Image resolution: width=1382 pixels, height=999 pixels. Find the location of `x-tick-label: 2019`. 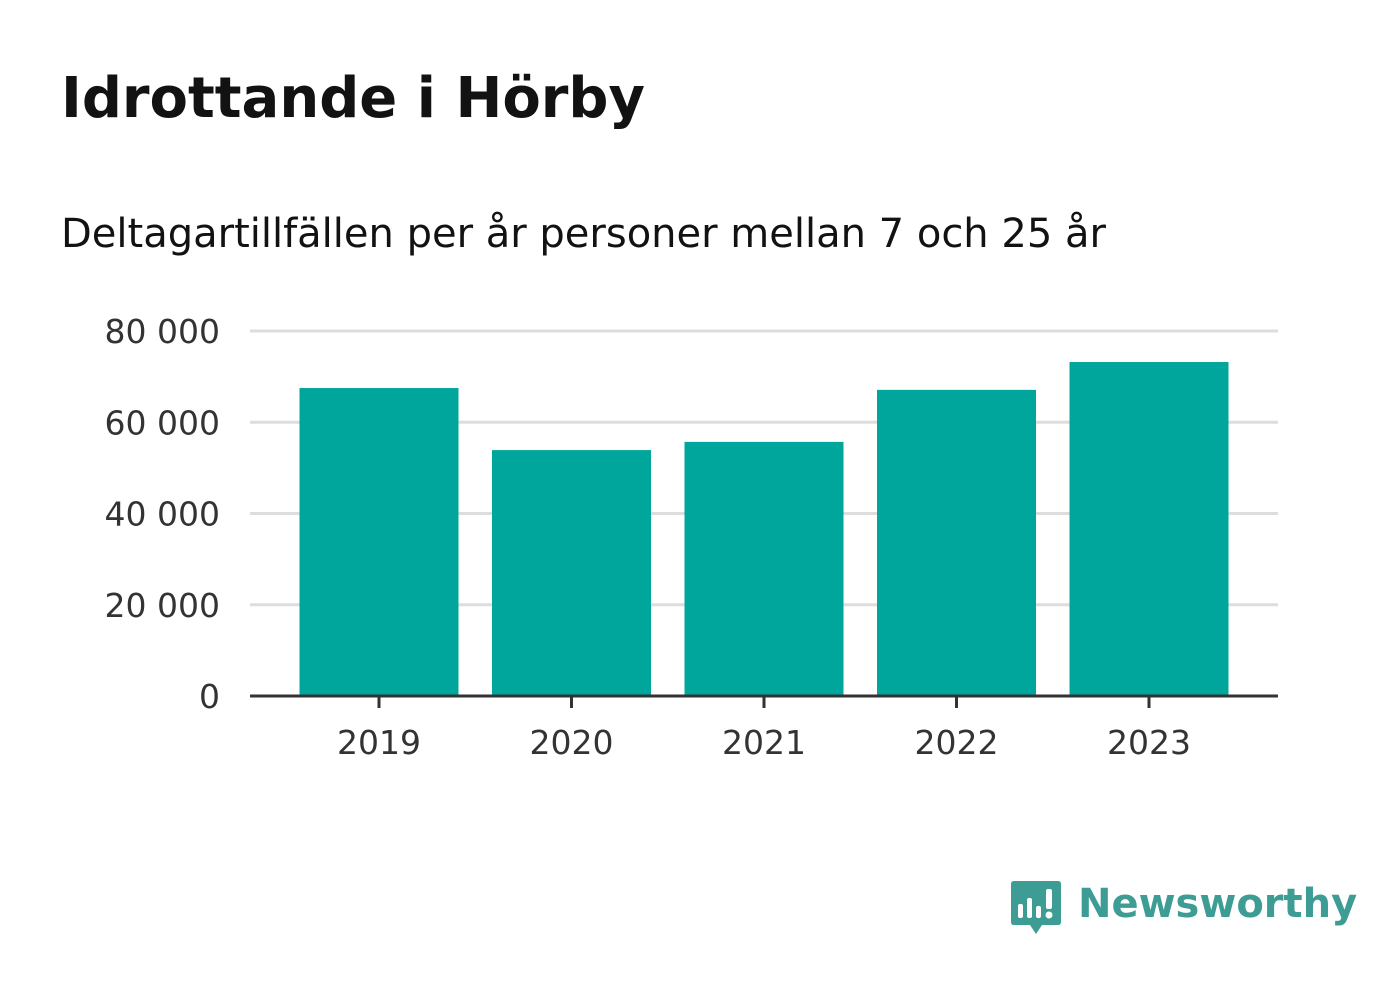

x-tick-label: 2019 is located at coordinates (379, 742).